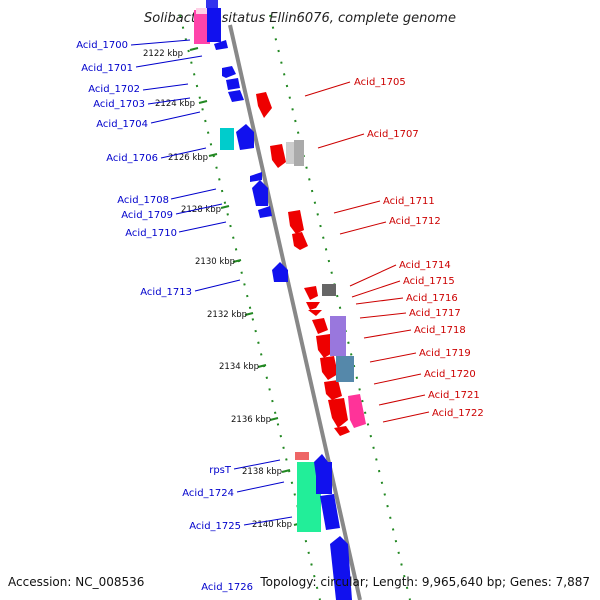 Image resolution: width=600 pixels, height=600 pixels. Describe the element at coordinates (143, 200) in the screenshot. I see `gene-label: Acid_1708` at that location.